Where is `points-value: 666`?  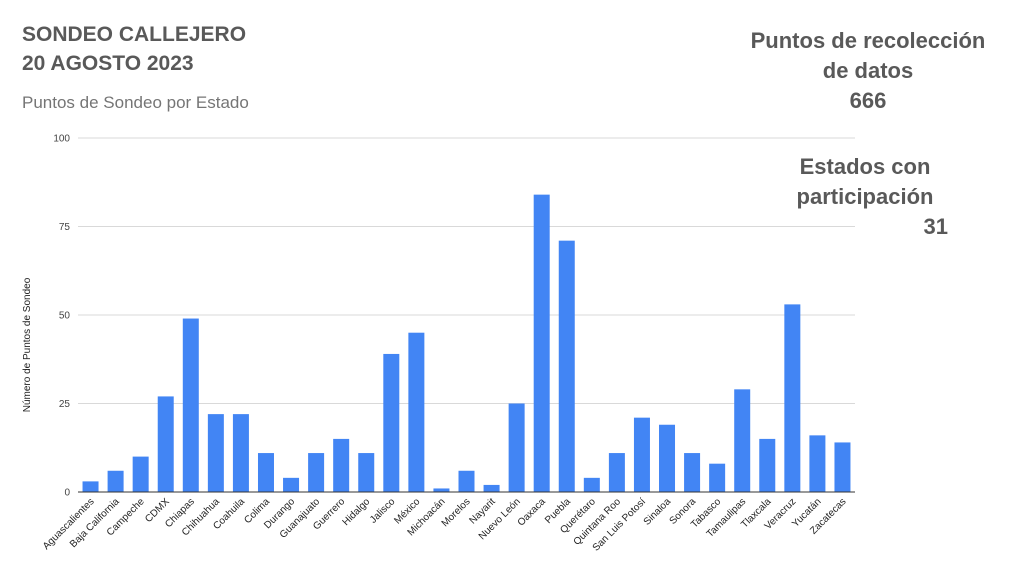
points-value: 666 is located at coordinates (868, 100).